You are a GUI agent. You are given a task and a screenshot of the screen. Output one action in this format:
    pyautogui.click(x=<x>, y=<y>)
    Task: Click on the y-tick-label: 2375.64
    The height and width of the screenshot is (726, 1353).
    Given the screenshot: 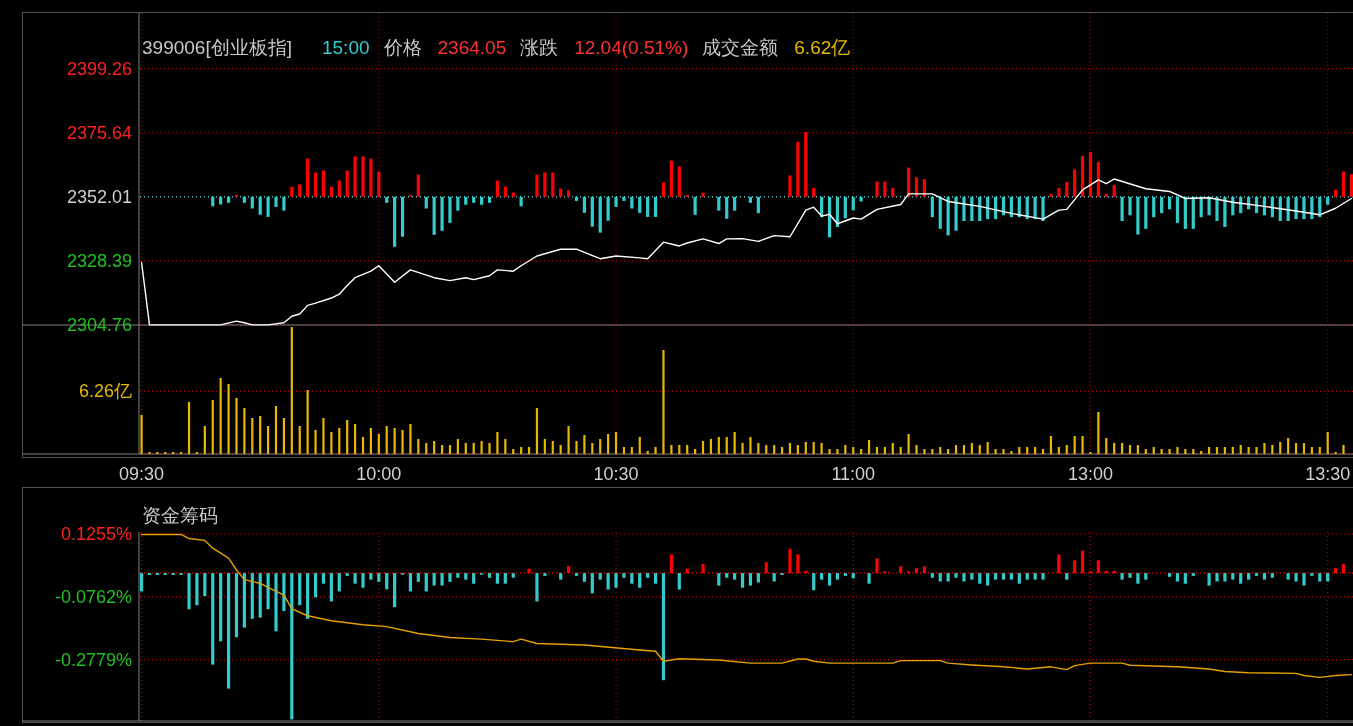 What is the action you would take?
    pyautogui.click(x=99, y=132)
    